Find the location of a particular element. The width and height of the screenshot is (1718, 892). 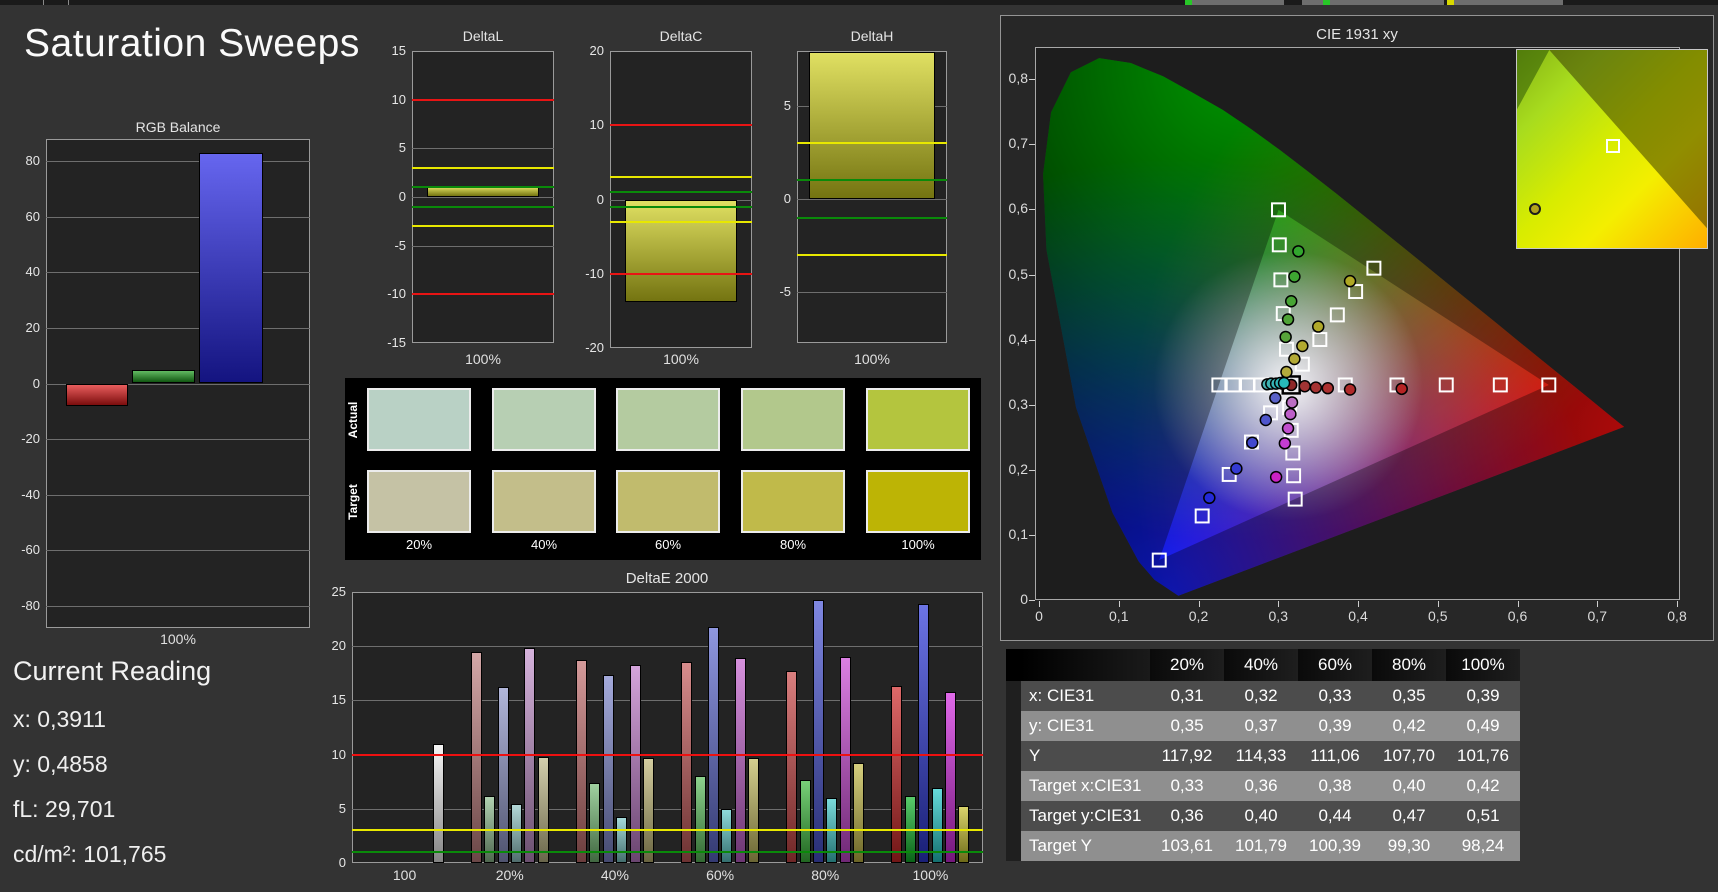

red-bar is located at coordinates (97, 394).